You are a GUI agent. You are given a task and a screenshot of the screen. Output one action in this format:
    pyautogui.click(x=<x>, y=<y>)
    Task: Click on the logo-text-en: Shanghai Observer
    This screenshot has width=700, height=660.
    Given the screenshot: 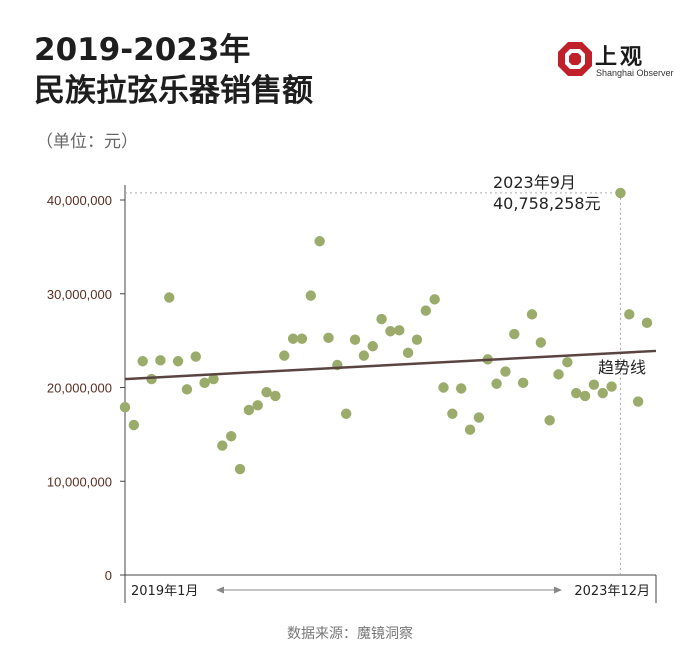 What is the action you would take?
    pyautogui.click(x=635, y=73)
    